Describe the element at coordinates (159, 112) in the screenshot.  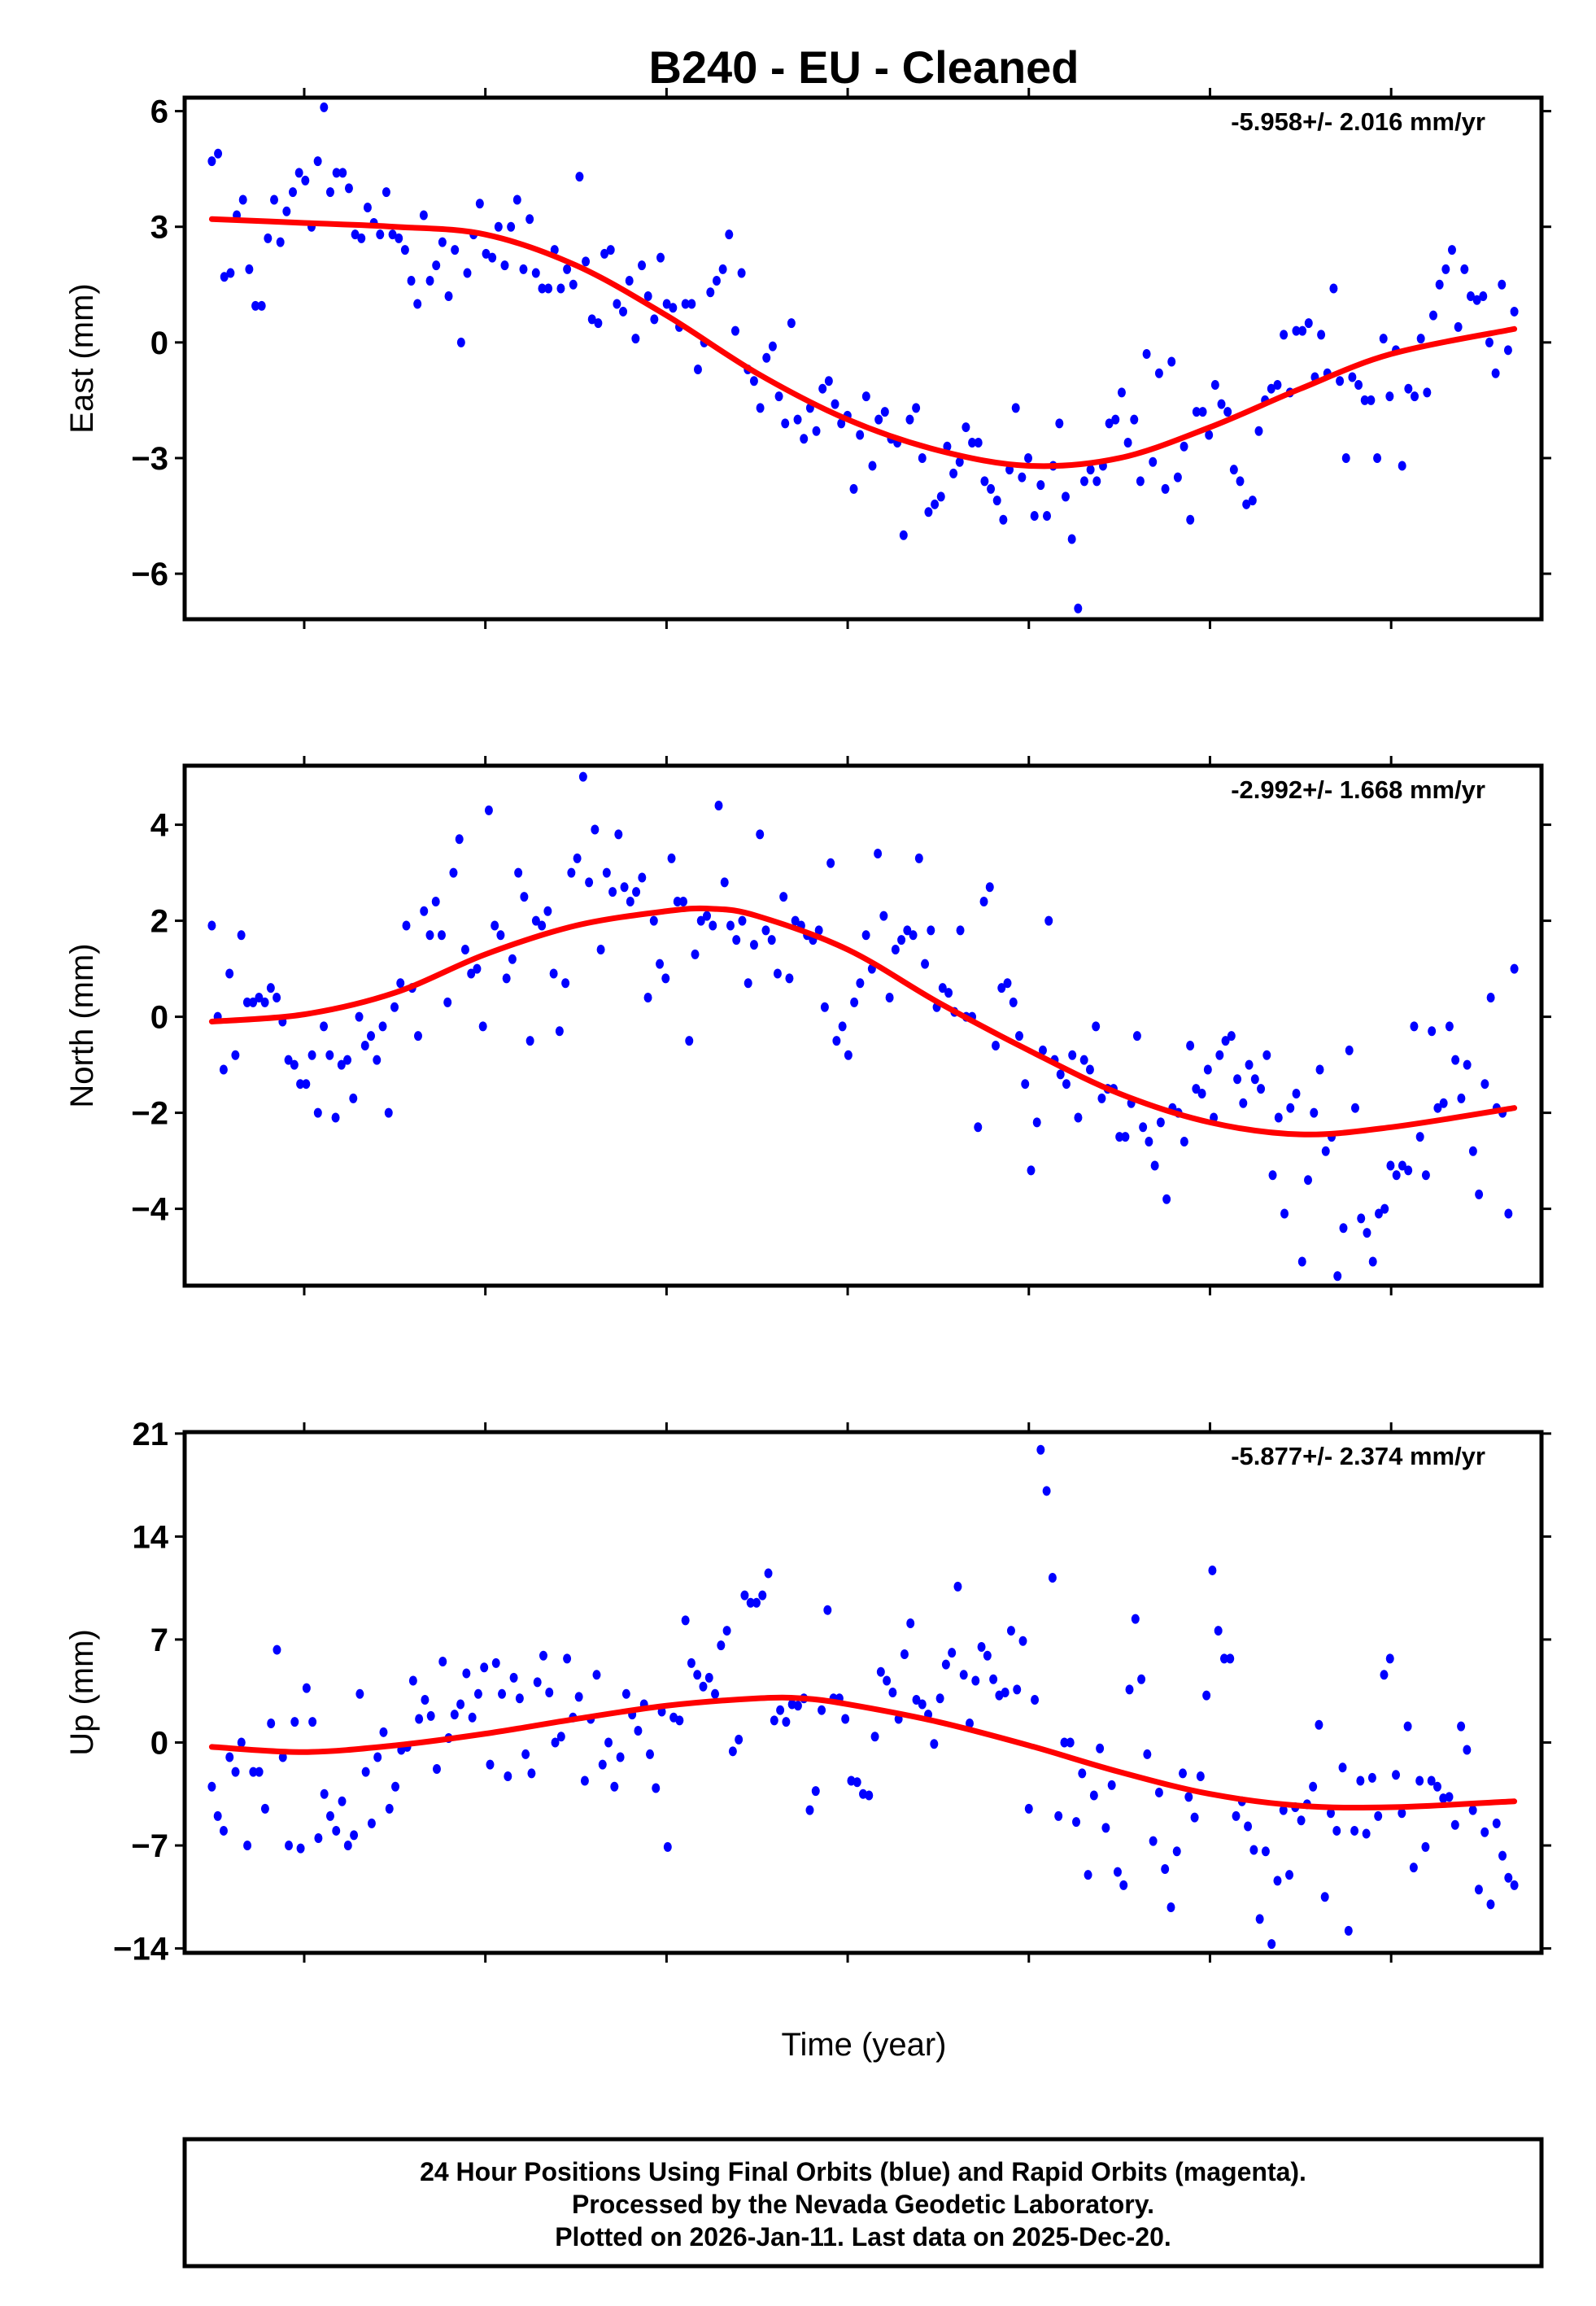
I see `y-tick-label: 6` at that location.